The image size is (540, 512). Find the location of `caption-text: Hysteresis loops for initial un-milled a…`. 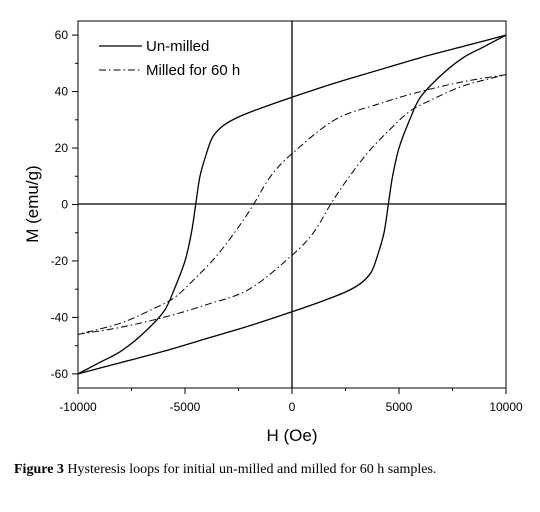

caption-text: Hysteresis loops for initial un-milled a… is located at coordinates (250, 469).